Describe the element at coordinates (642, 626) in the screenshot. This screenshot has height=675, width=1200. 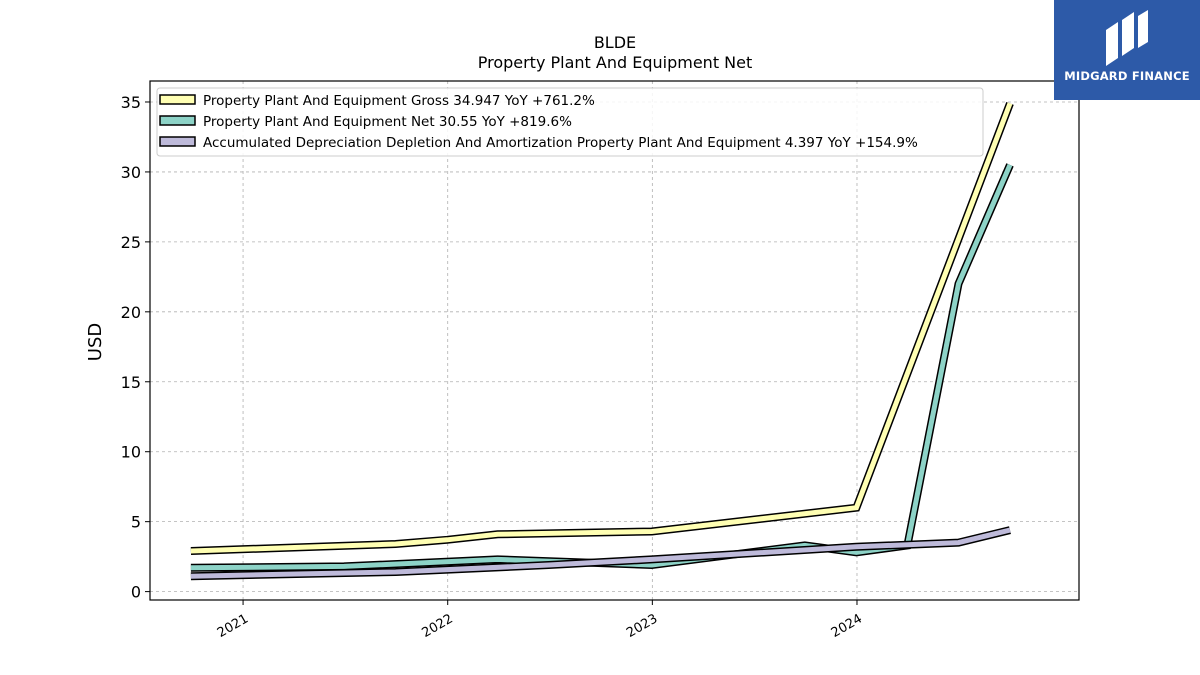
I see `x-tick-label: 2023` at that location.